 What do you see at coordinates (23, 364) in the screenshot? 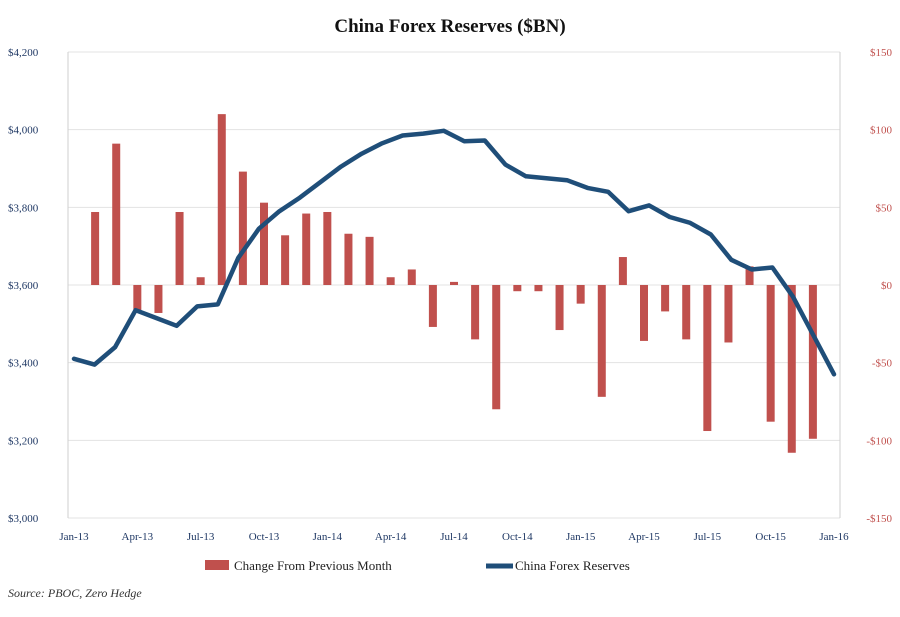
I see `left-tick-label: $3,400` at bounding box center [23, 364].